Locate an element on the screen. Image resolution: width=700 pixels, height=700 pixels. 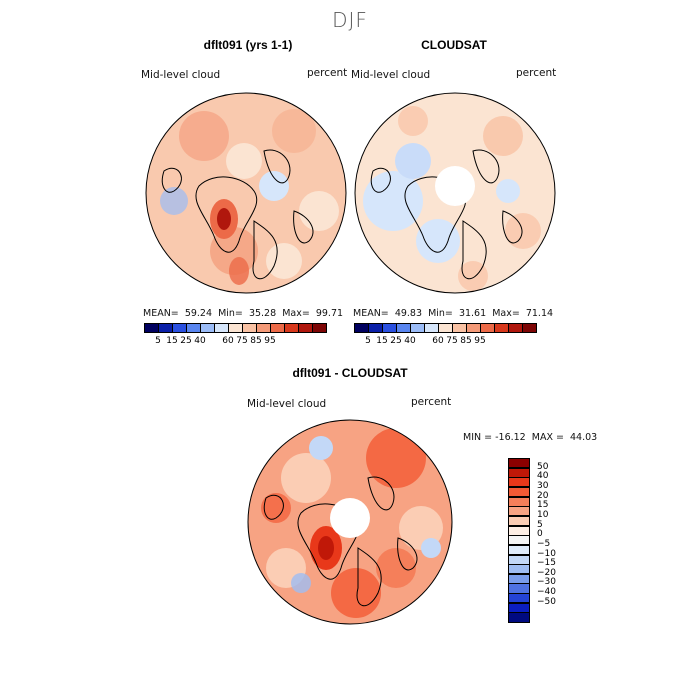
panel2-colorbar-ticks: 5 15 25 40 60 75 85 95 is located at coordinates (454, 342).